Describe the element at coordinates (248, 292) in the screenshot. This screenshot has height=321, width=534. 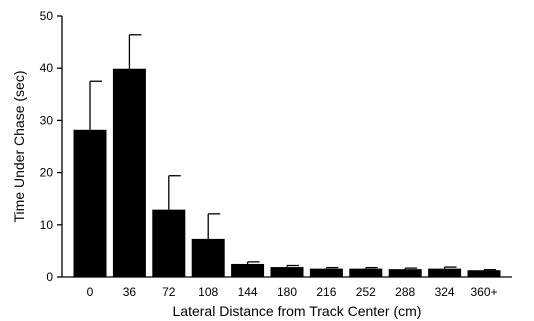
I see `x-tick-label: 144` at that location.